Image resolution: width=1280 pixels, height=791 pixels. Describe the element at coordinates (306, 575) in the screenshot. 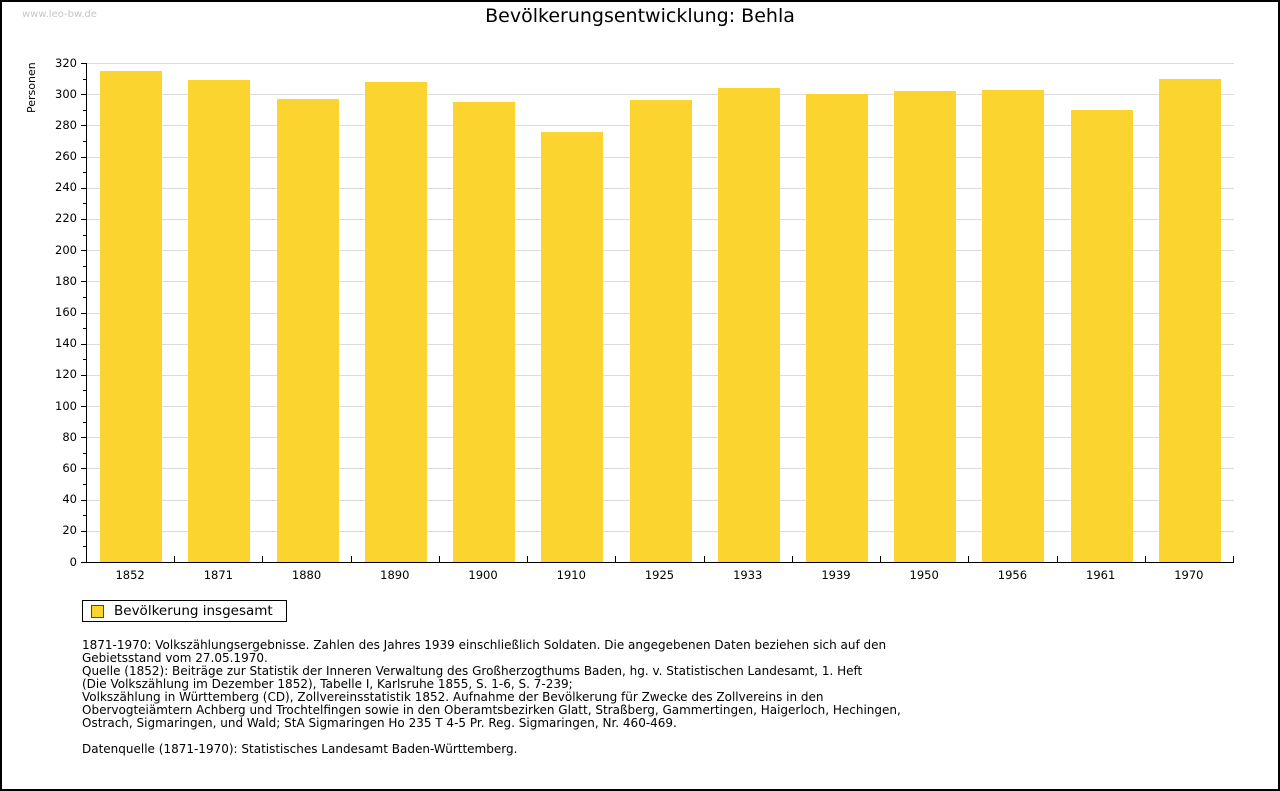

I see `x-tick-label-1880: 1880` at that location.